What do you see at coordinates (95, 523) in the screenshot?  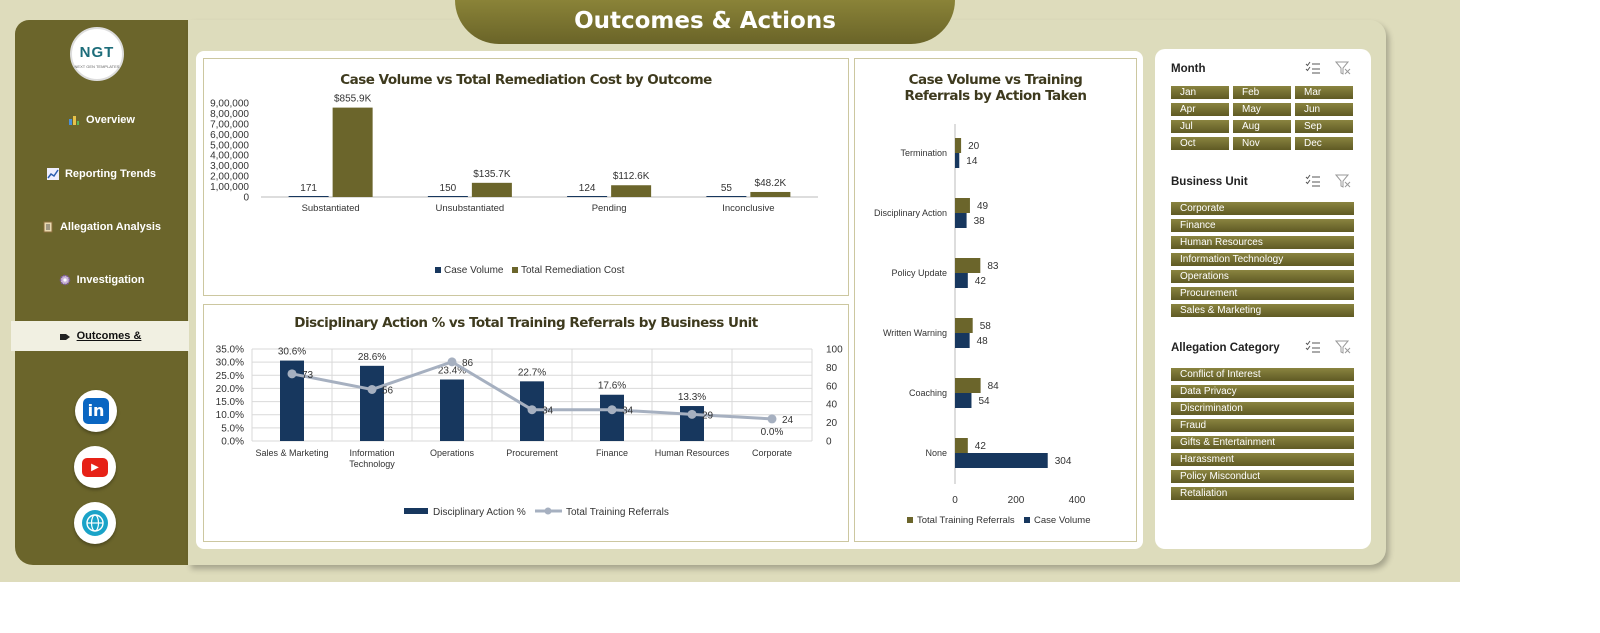 I see `website-button` at bounding box center [95, 523].